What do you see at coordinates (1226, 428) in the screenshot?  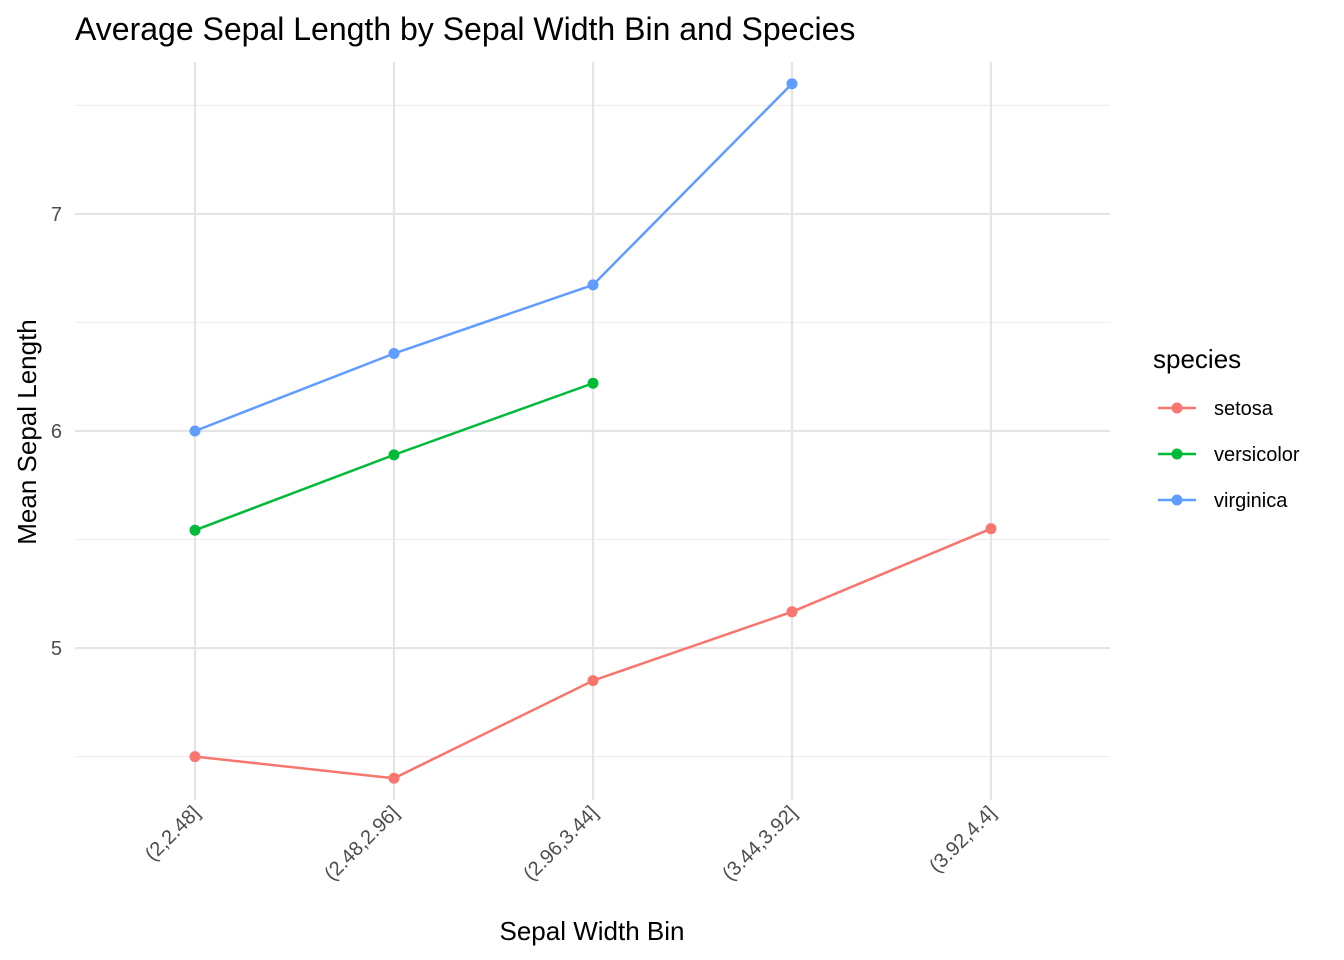 I see `legend: species setosa versicolor virginica` at bounding box center [1226, 428].